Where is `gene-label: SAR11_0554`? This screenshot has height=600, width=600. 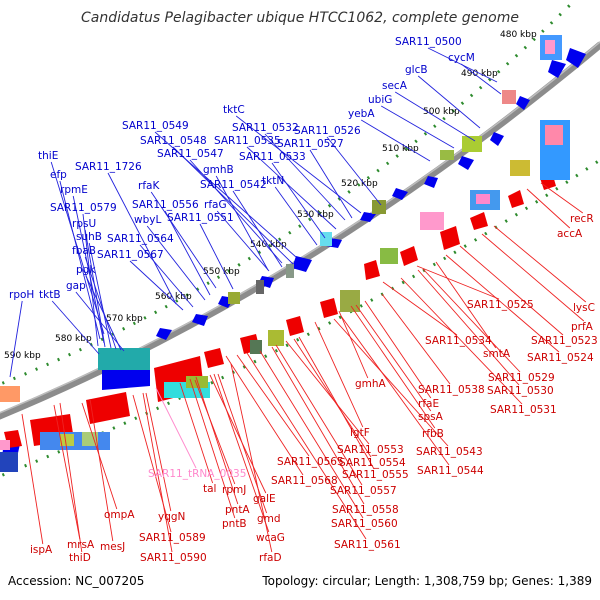 gene-label: SAR11_0554 is located at coordinates (372, 463).